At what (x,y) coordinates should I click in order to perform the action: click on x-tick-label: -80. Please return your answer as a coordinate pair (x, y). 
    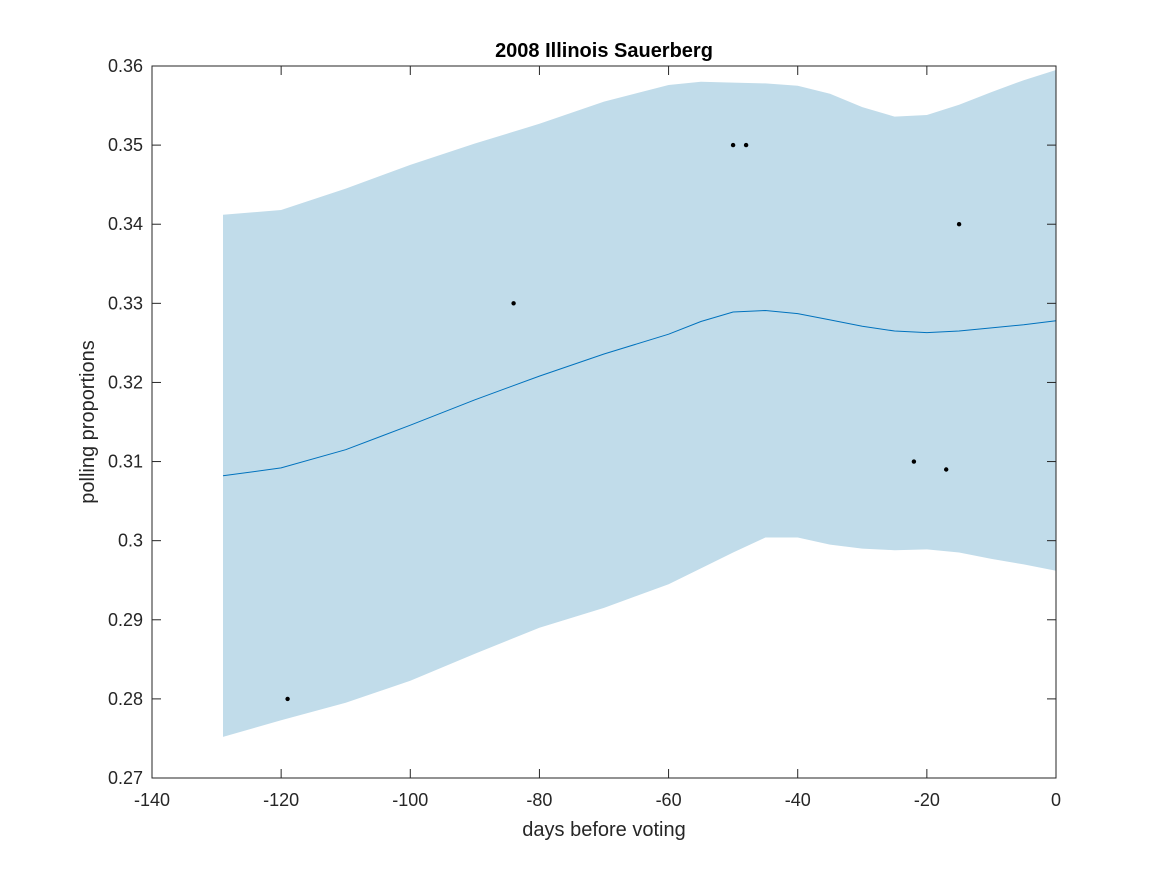
    Looking at the image, I should click on (539, 800).